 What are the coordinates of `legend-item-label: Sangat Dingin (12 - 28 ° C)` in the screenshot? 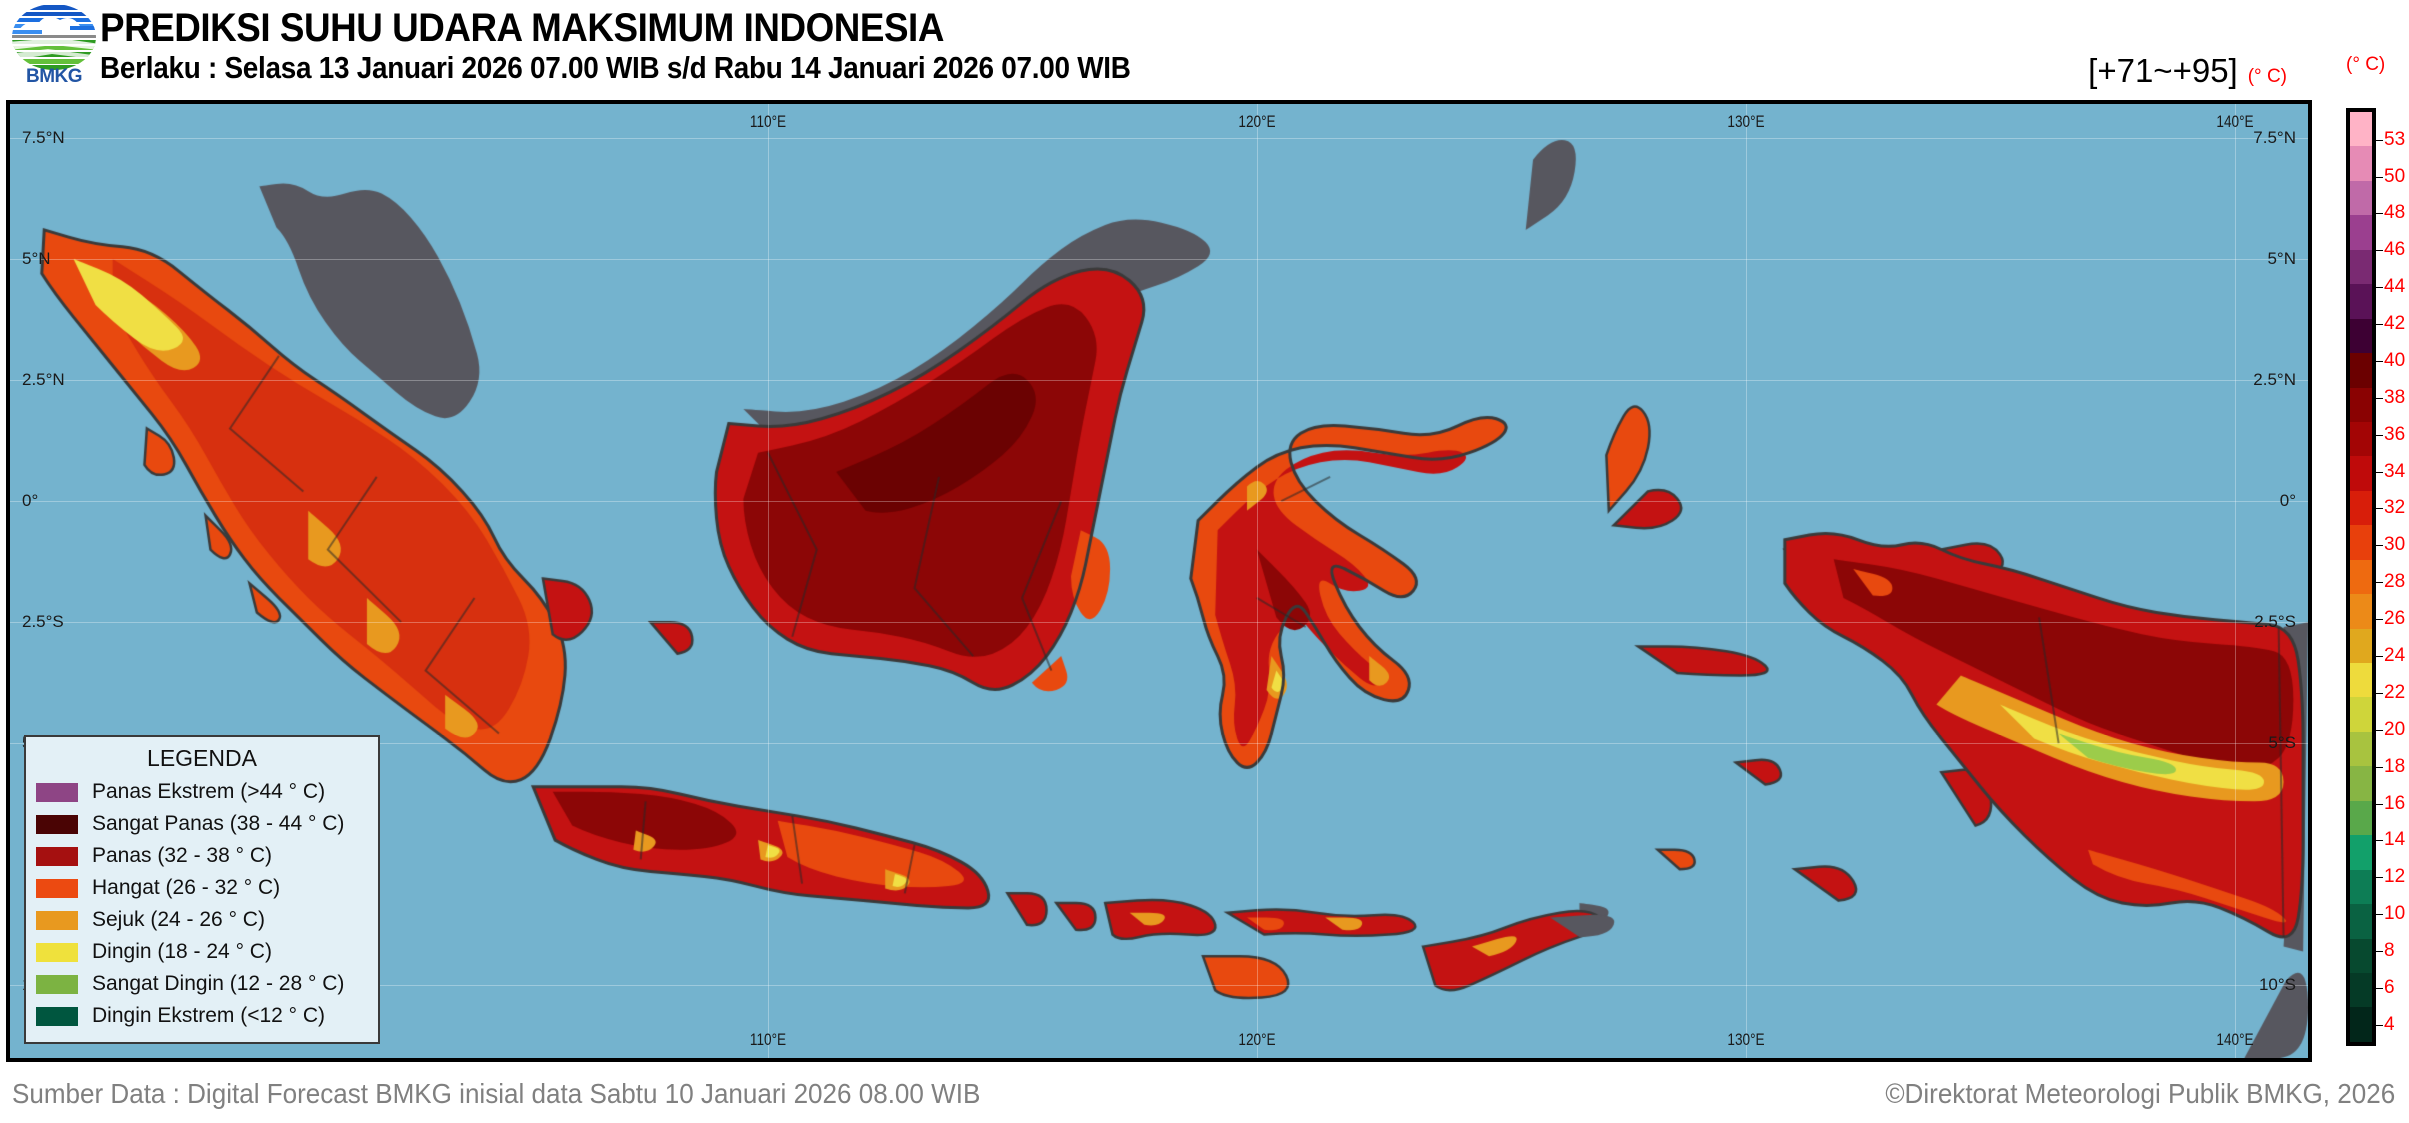 It's located at (218, 983).